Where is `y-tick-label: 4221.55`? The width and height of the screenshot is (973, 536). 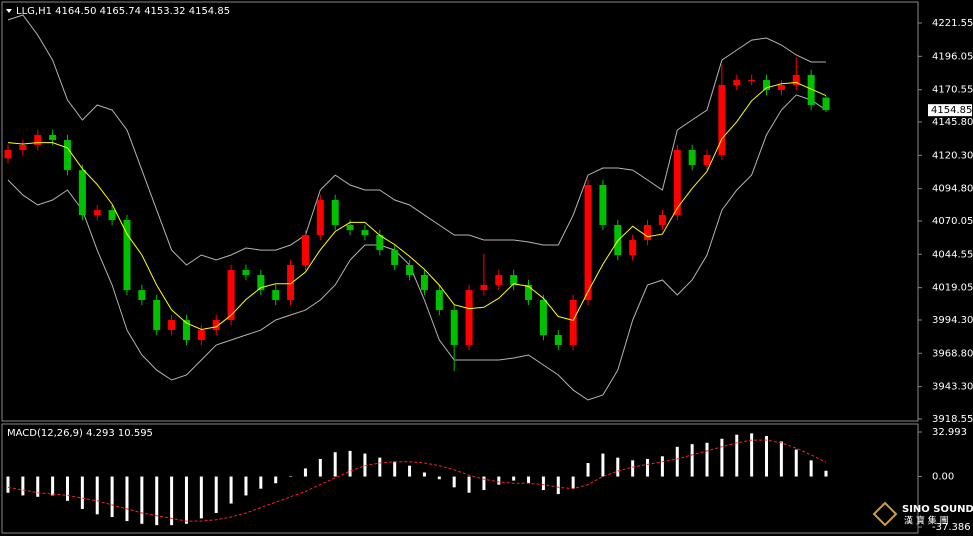
y-tick-label: 4221.55 is located at coordinates (952, 23).